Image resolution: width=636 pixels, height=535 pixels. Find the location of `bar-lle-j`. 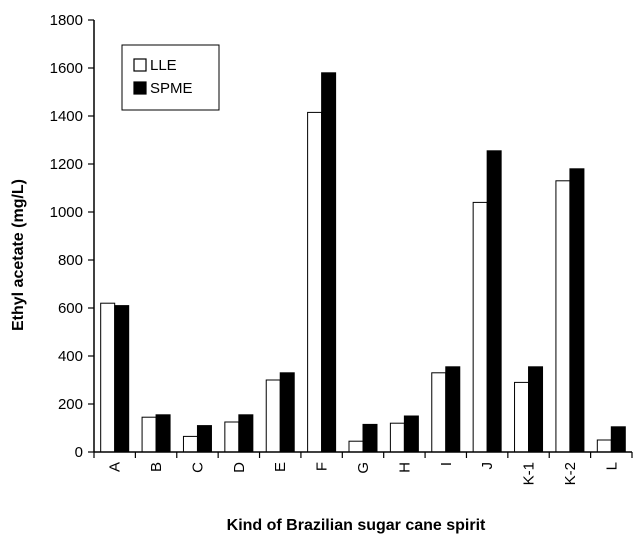

bar-lle-j is located at coordinates (480, 327).